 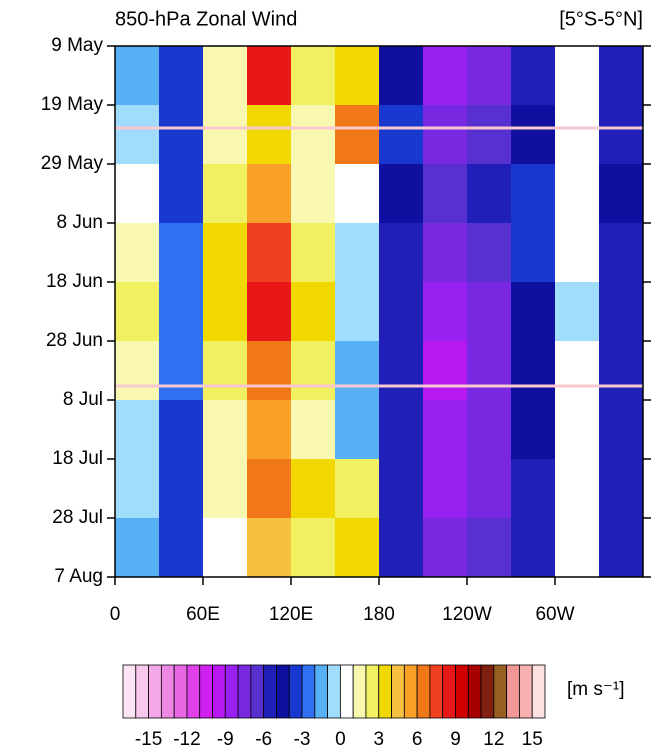 What do you see at coordinates (532, 739) in the screenshot?
I see `colorbar-tick-label: 15` at bounding box center [532, 739].